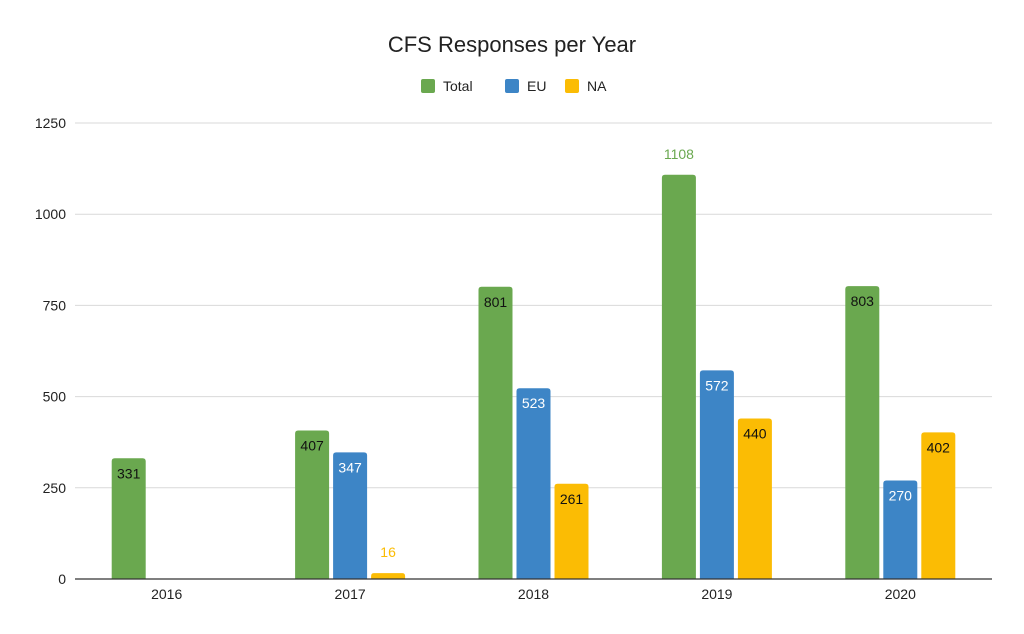 This screenshot has width=1024, height=634. What do you see at coordinates (512, 44) in the screenshot?
I see `chart-title: CFS Responses per Year` at bounding box center [512, 44].